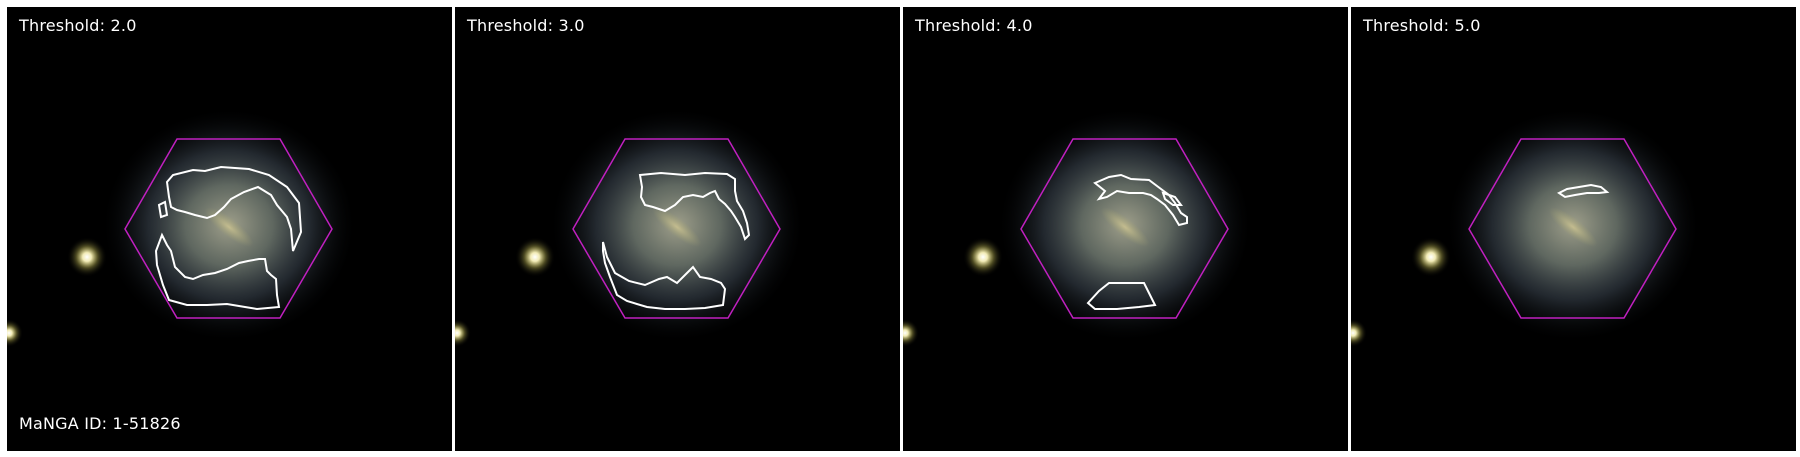 This screenshot has width=1800, height=457. Describe the element at coordinates (526, 25) in the screenshot. I see `threshold-label: Threshold: 3.0` at that location.